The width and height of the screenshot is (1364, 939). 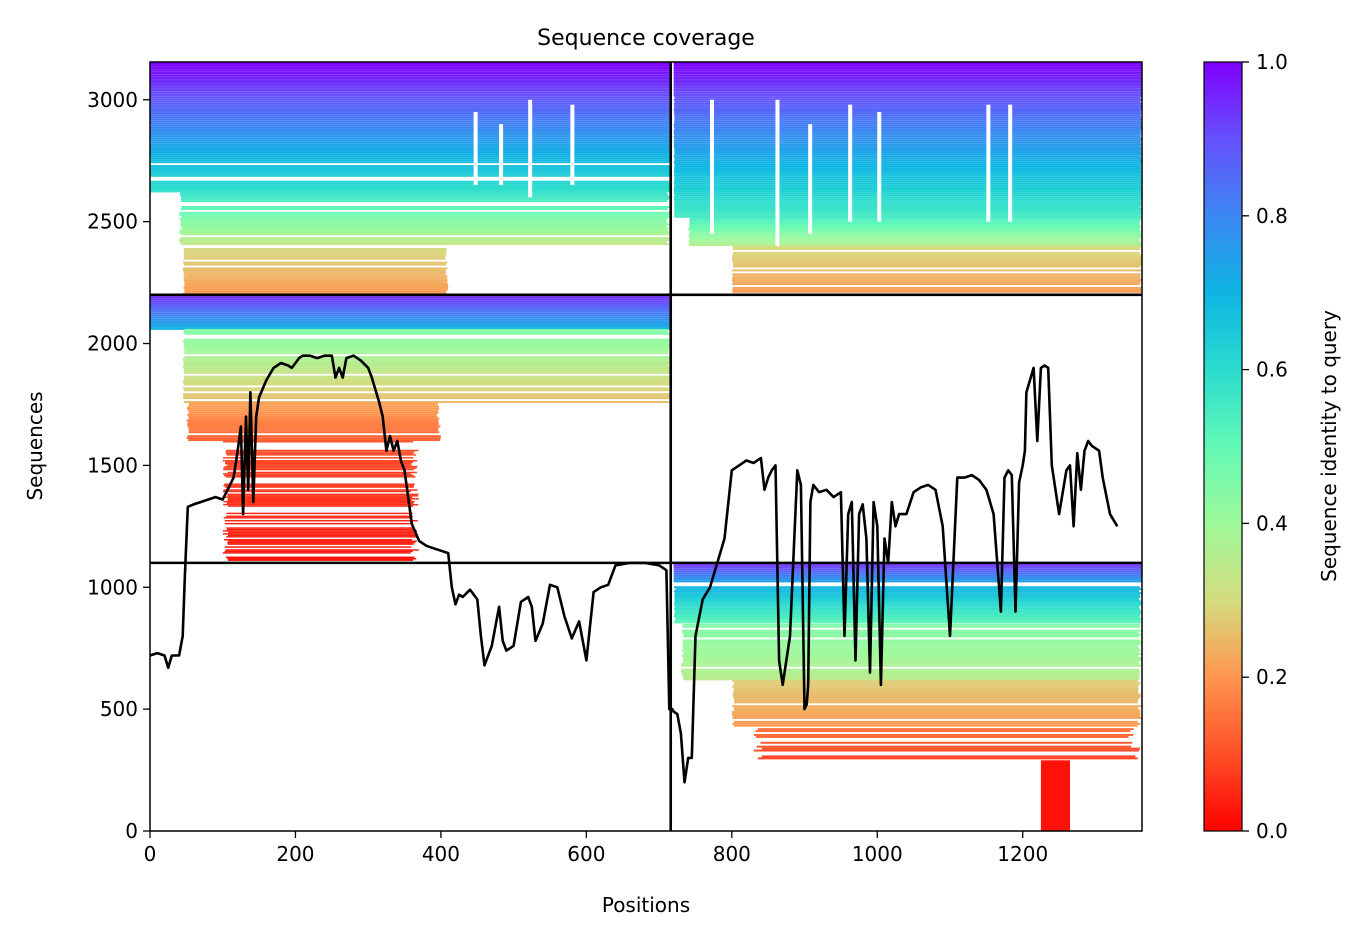 What do you see at coordinates (1272, 677) in the screenshot?
I see `colorbar-tick-label: 0.2` at bounding box center [1272, 677].